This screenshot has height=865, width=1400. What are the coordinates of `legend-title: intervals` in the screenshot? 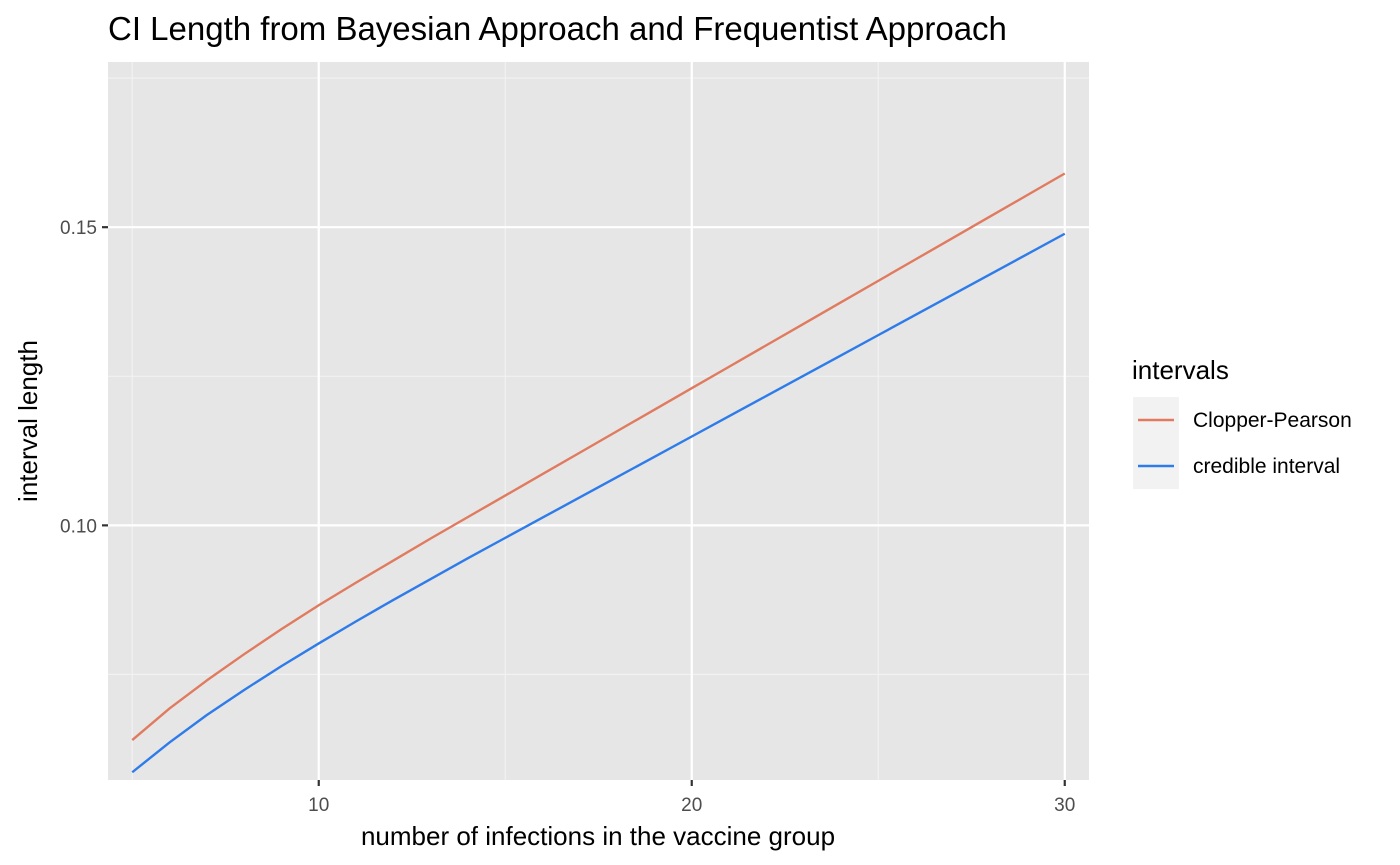 It's located at (1180, 370).